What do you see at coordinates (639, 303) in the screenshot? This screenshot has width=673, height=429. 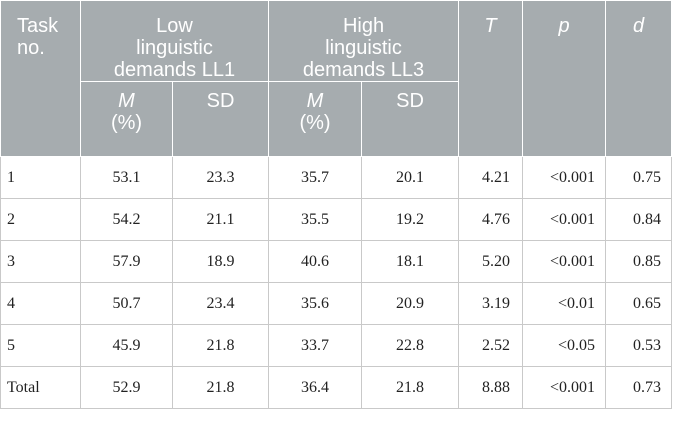 I see `d-cell: 0.65` at bounding box center [639, 303].